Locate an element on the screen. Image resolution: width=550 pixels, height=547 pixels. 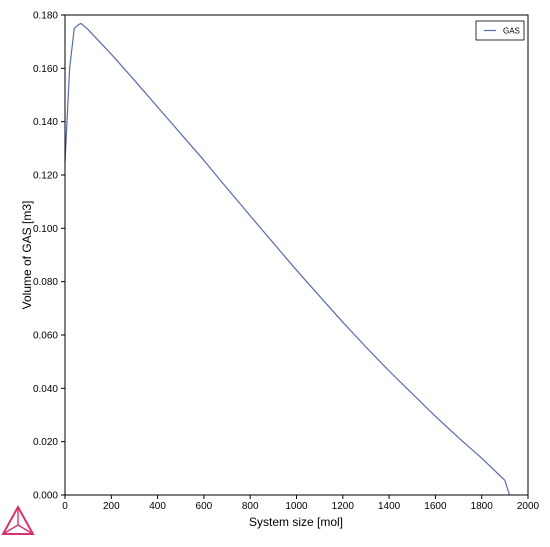
y-tick-label: 0.000 is located at coordinates (45, 496).